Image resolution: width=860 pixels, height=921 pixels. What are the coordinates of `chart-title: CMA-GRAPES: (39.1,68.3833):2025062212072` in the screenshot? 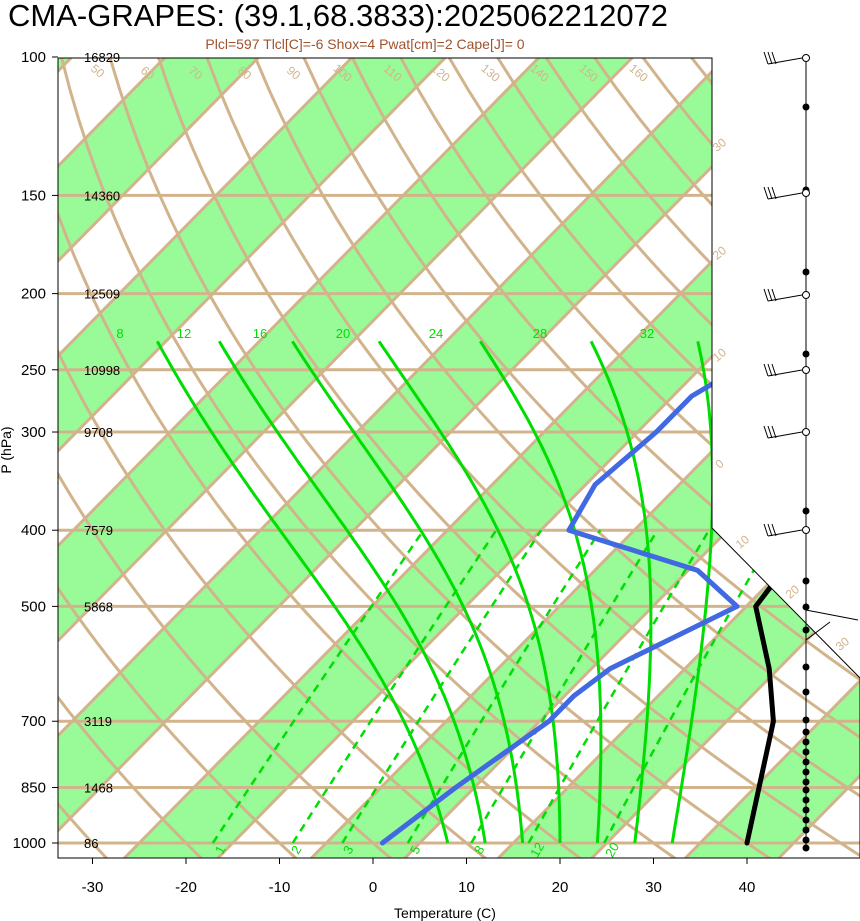 It's located at (338, 16).